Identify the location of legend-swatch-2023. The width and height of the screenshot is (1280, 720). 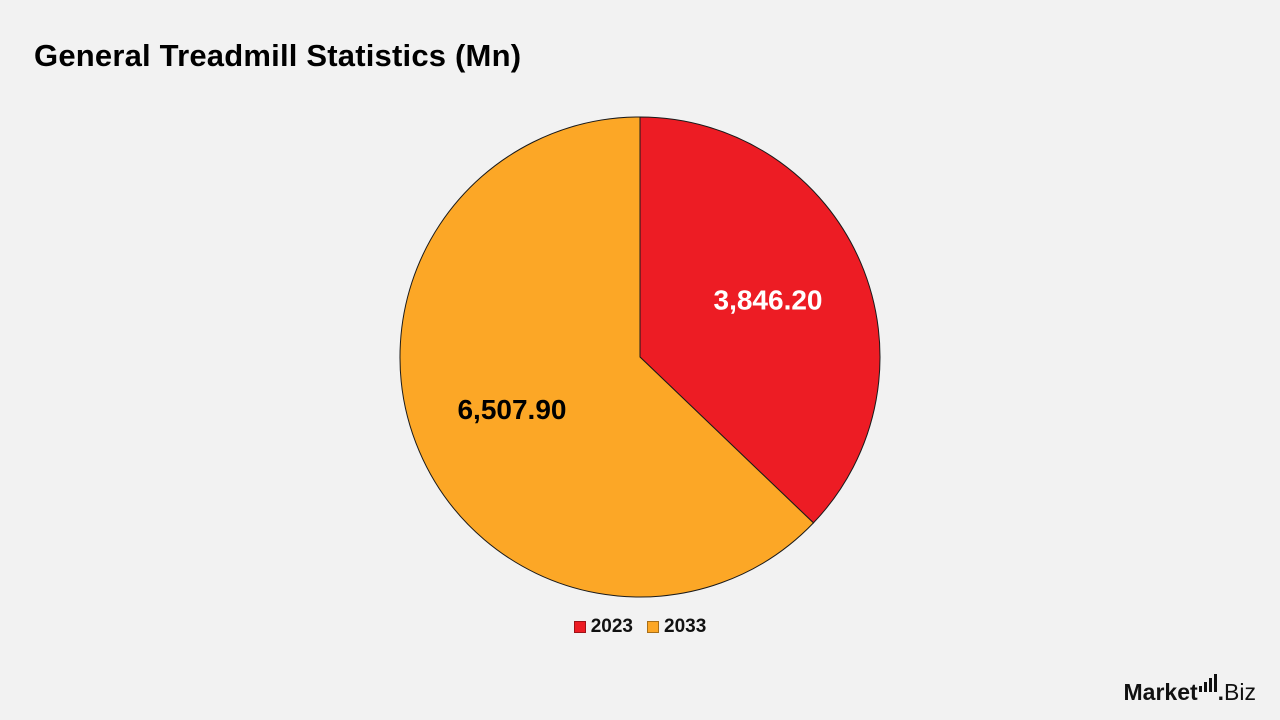
(579, 627).